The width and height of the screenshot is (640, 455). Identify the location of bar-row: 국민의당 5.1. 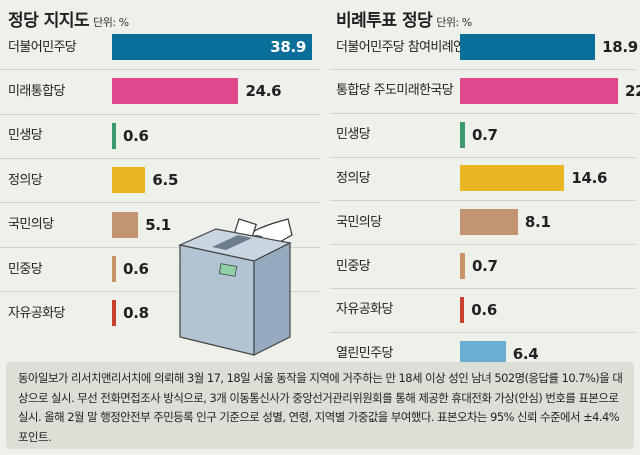
(160, 225).